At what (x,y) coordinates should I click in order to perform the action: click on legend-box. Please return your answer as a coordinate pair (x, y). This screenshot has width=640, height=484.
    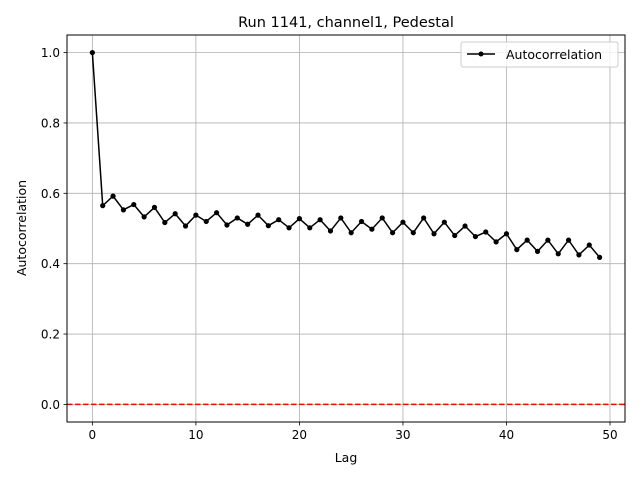
    Looking at the image, I should click on (539, 54).